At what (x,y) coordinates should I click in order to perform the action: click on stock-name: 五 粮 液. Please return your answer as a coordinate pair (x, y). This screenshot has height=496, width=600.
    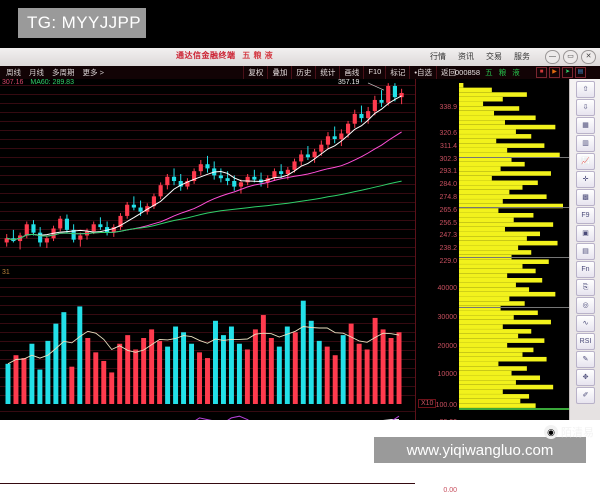
    Looking at the image, I should click on (503, 72).